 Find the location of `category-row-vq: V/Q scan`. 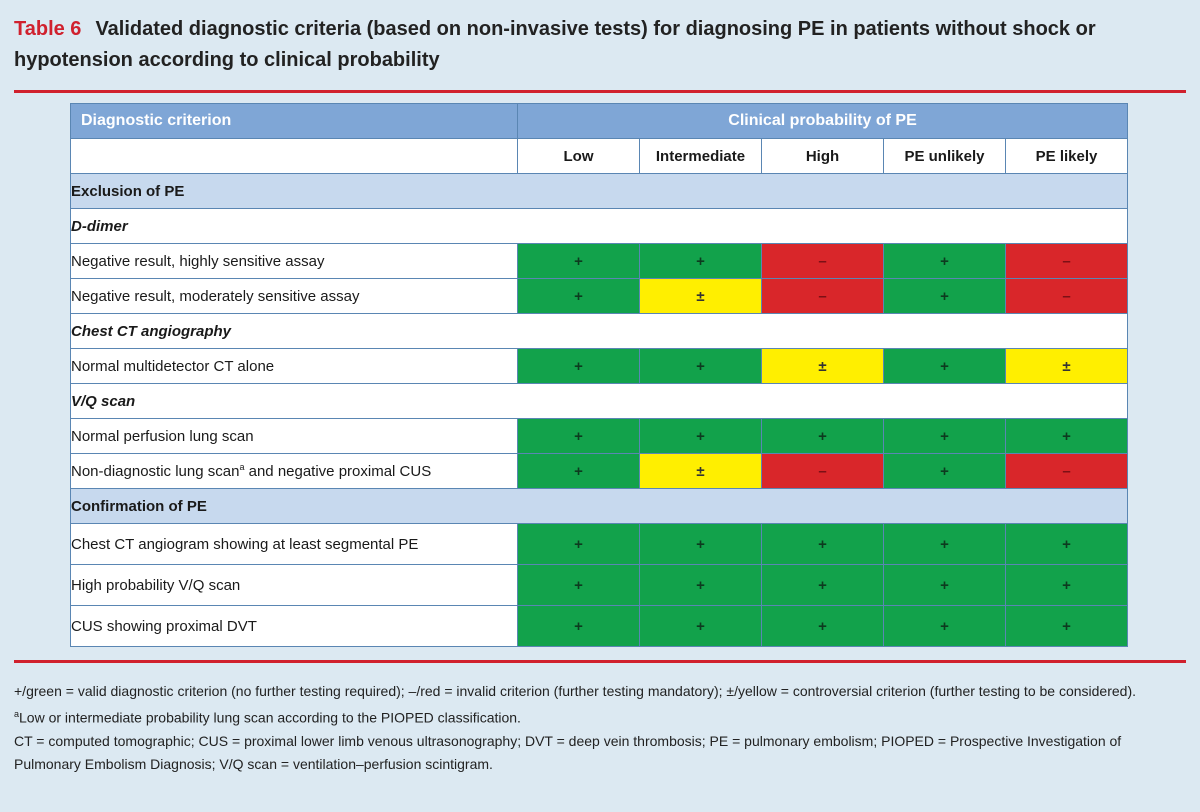

category-row-vq: V/Q scan is located at coordinates (599, 401).